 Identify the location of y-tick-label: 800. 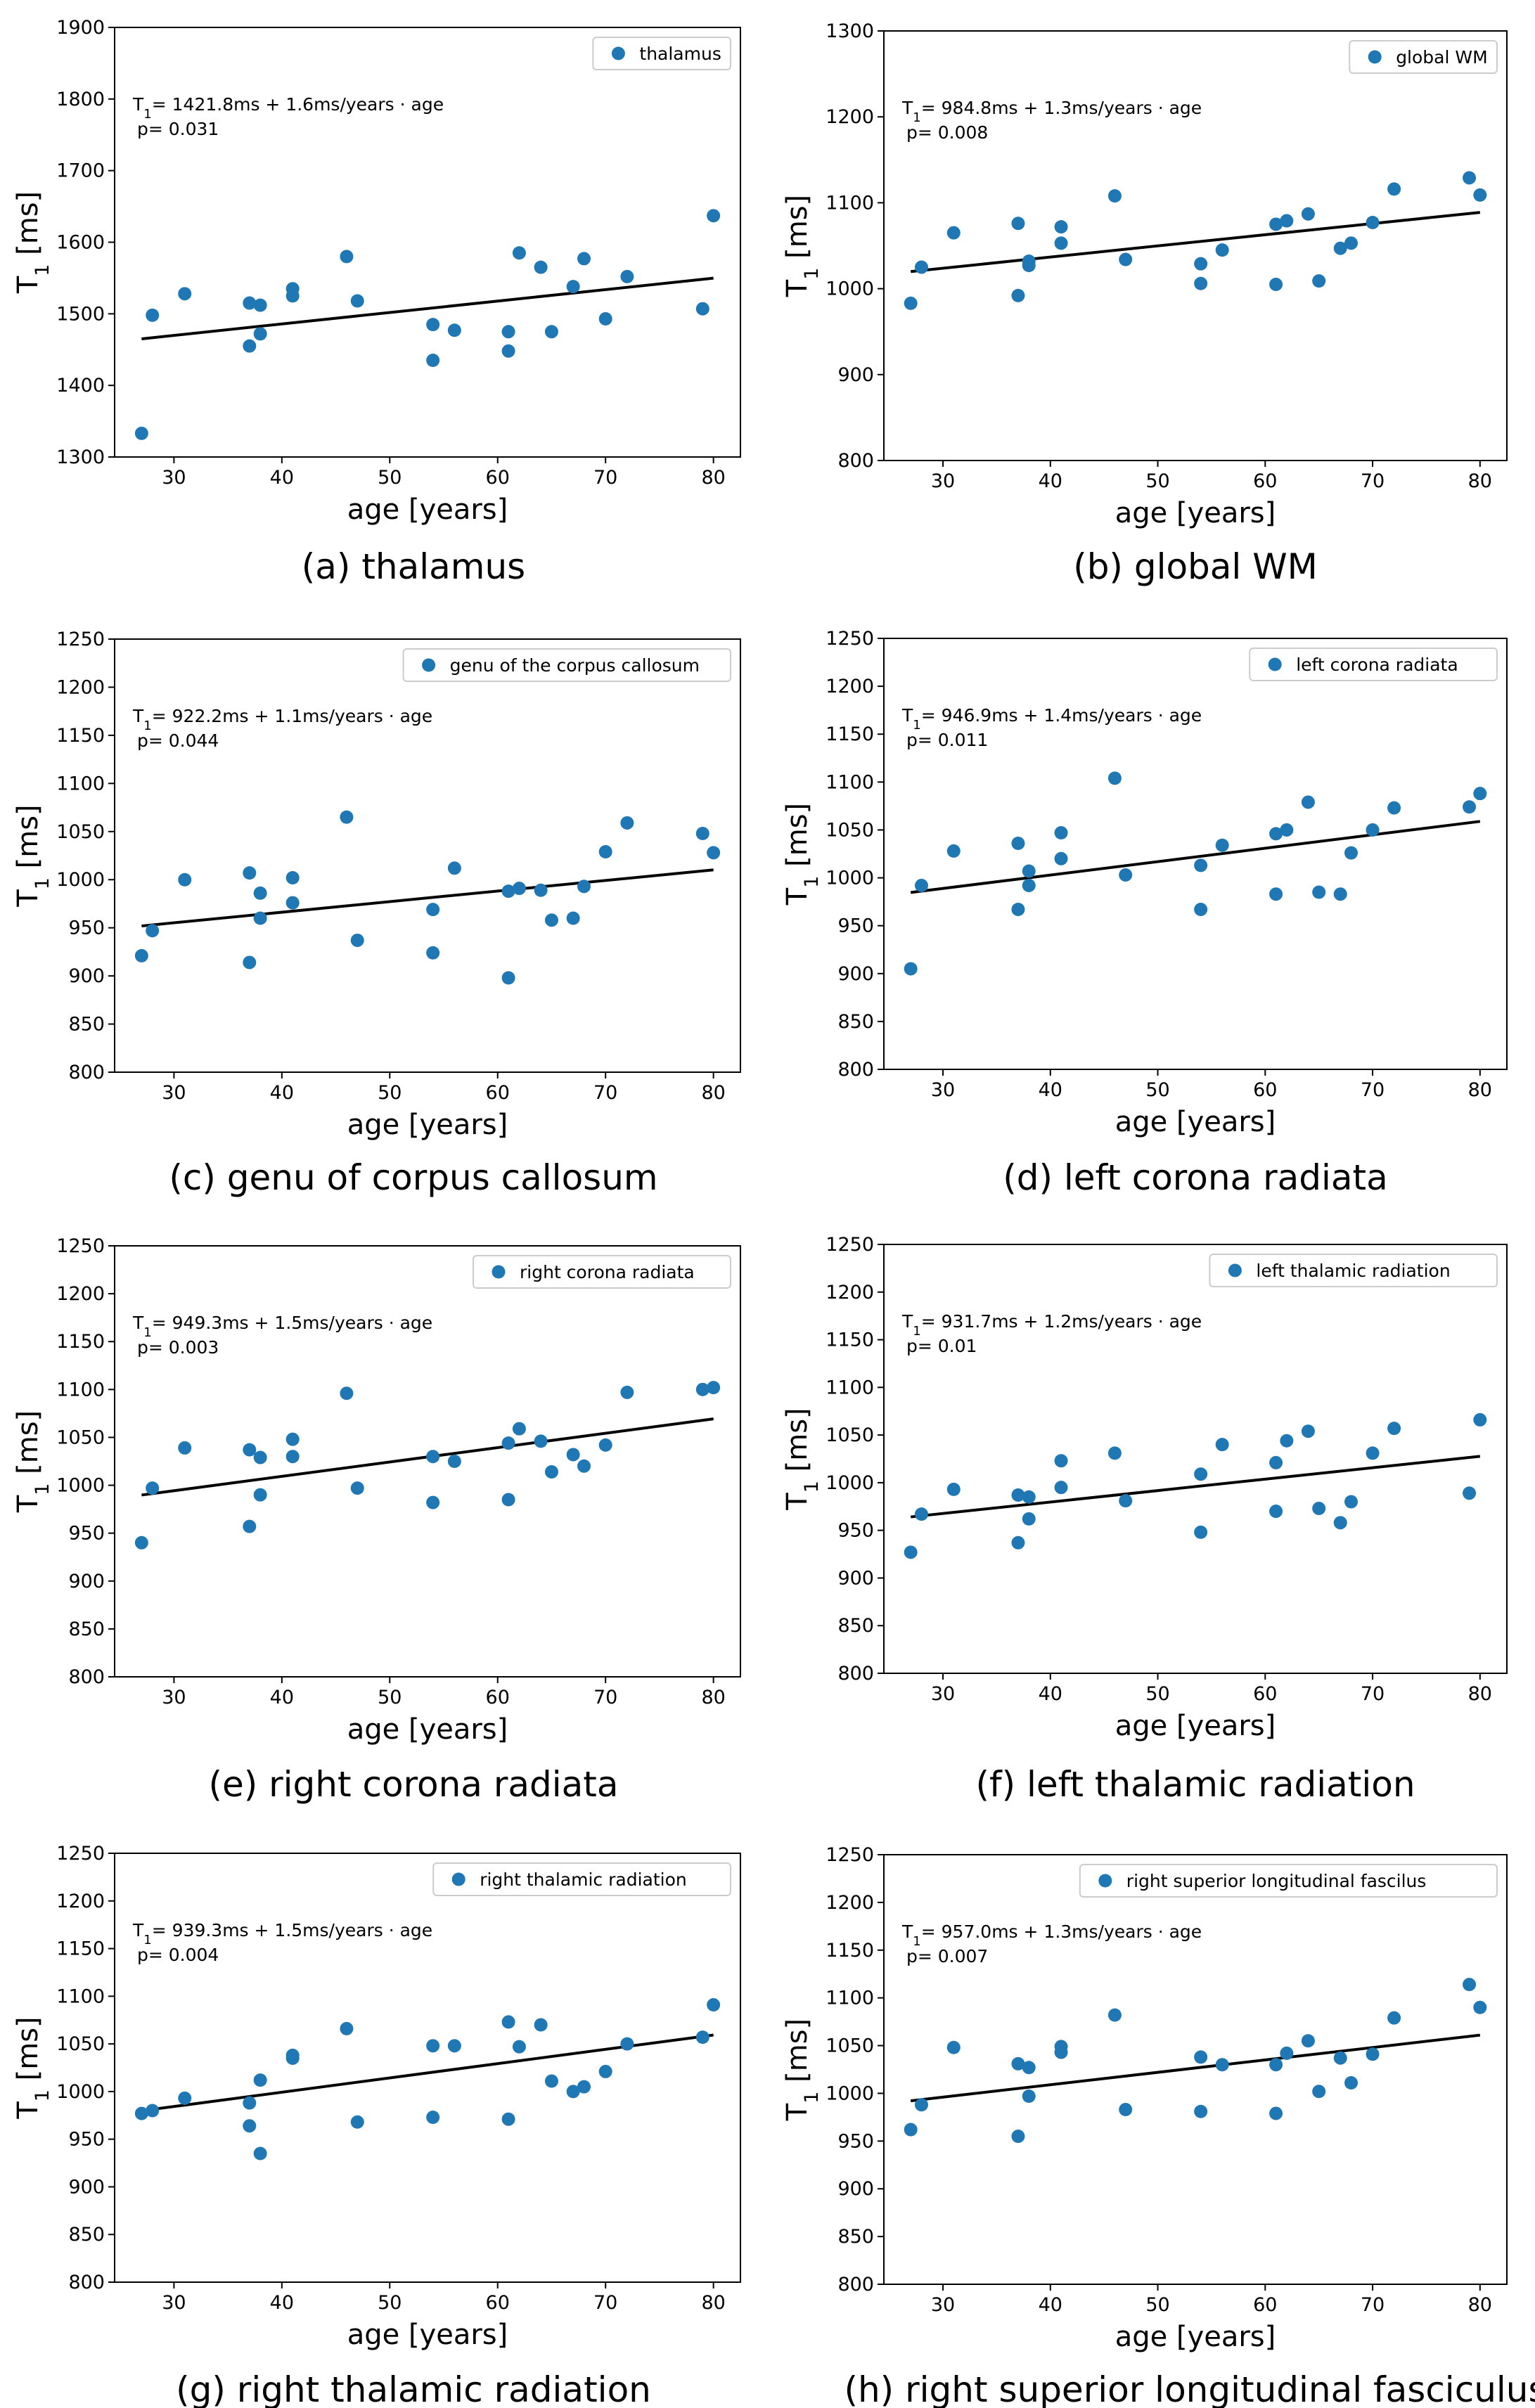
(855, 1674).